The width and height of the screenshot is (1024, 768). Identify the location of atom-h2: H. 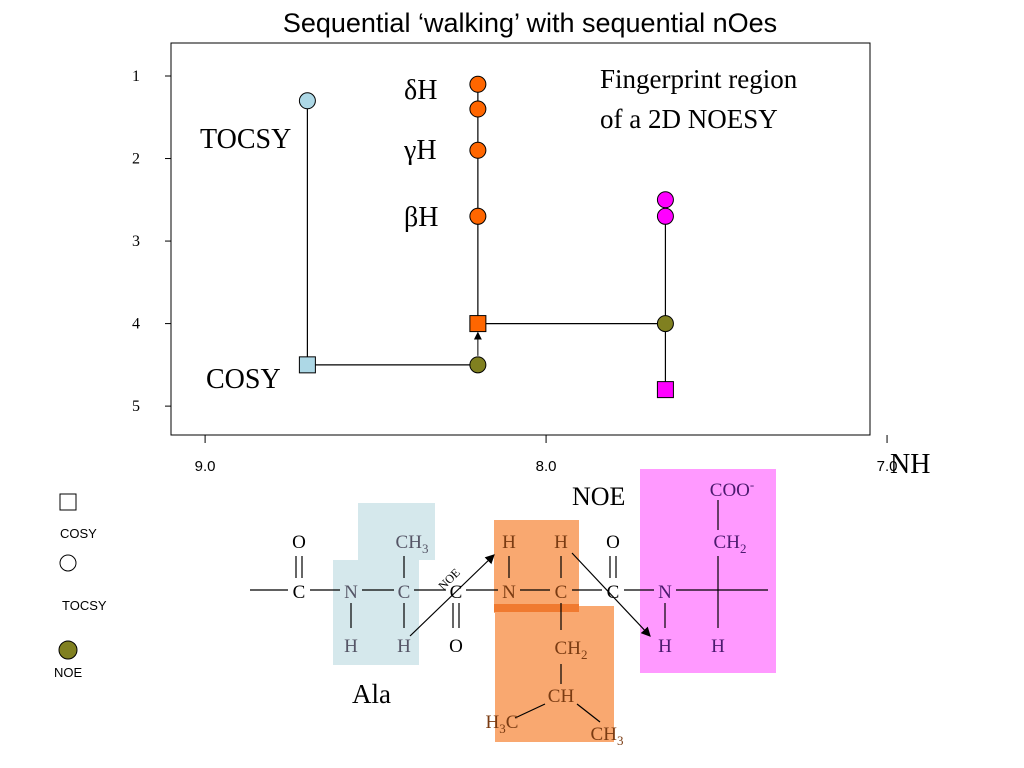
(404, 646).